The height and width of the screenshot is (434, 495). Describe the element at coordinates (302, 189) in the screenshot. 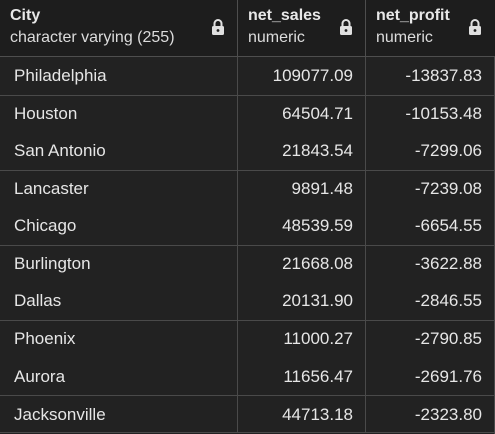

I see `cell-net-sales: 9891.48` at that location.